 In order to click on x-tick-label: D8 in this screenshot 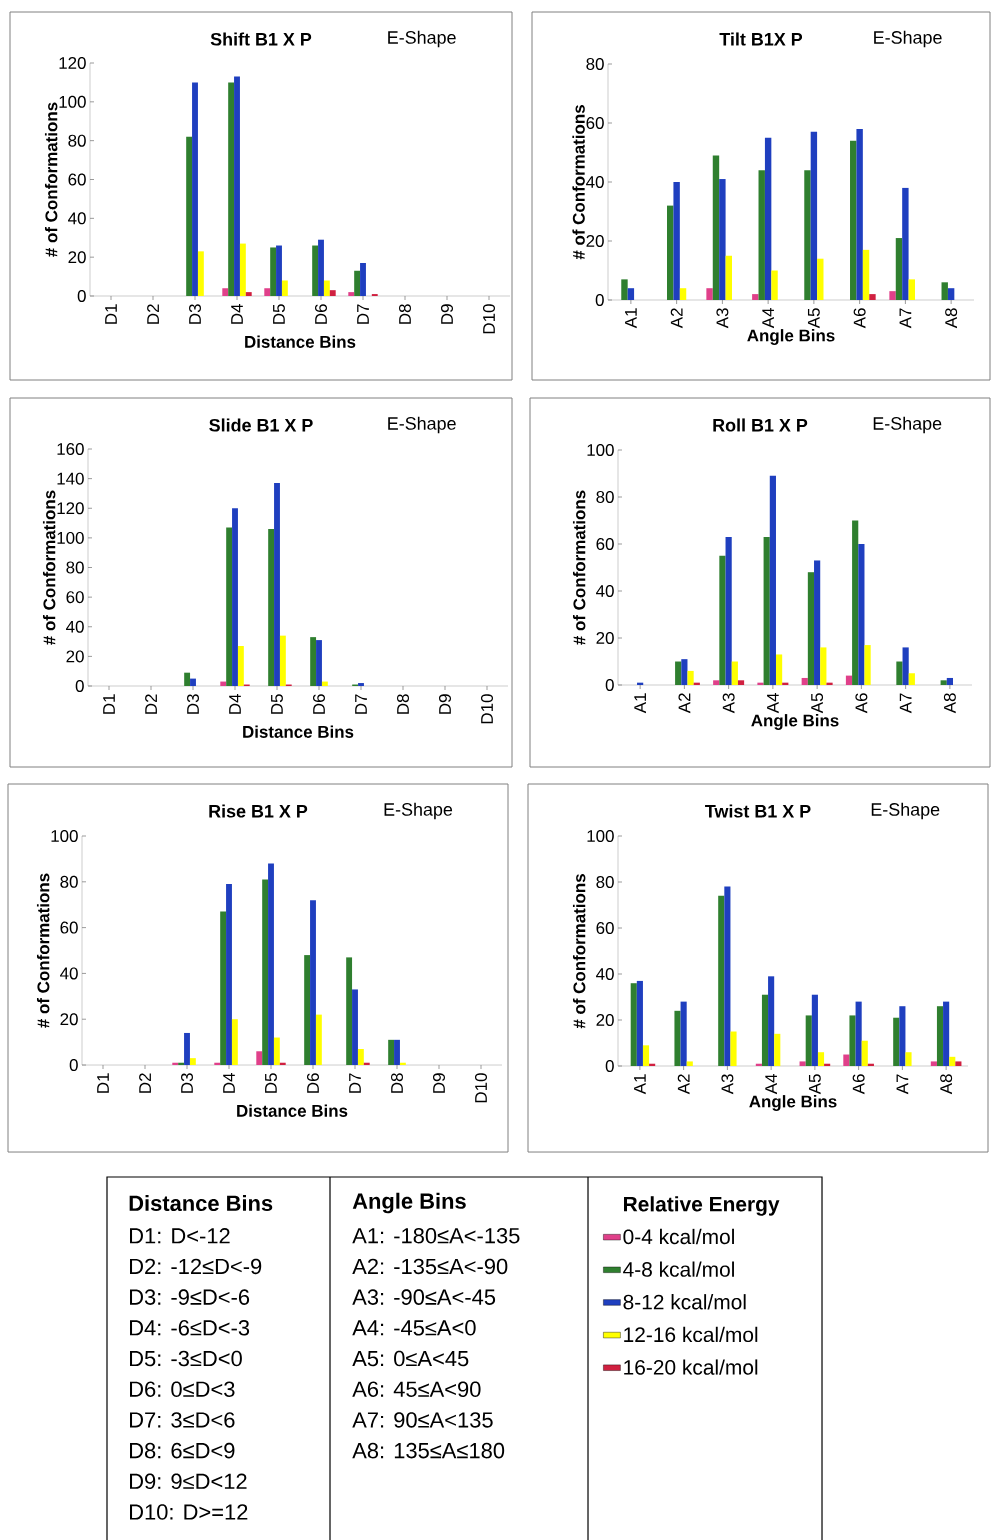, I will do `click(403, 704)`.